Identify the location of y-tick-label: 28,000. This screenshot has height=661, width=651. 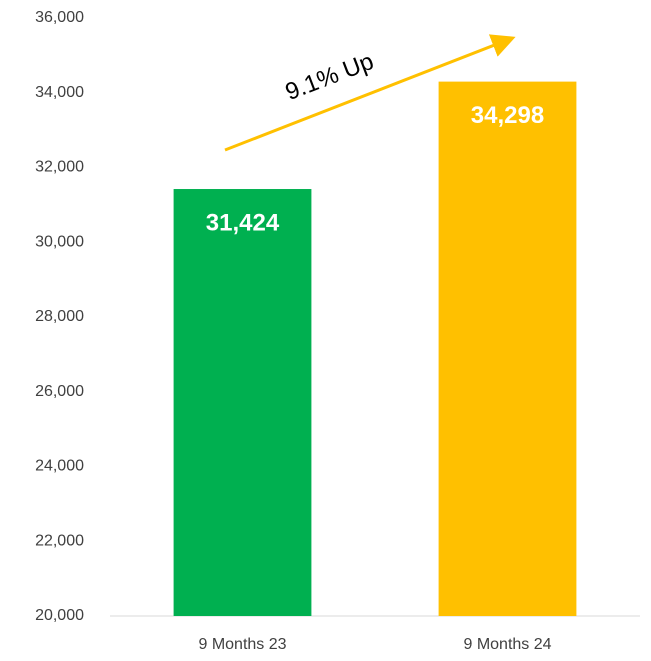
(59, 316).